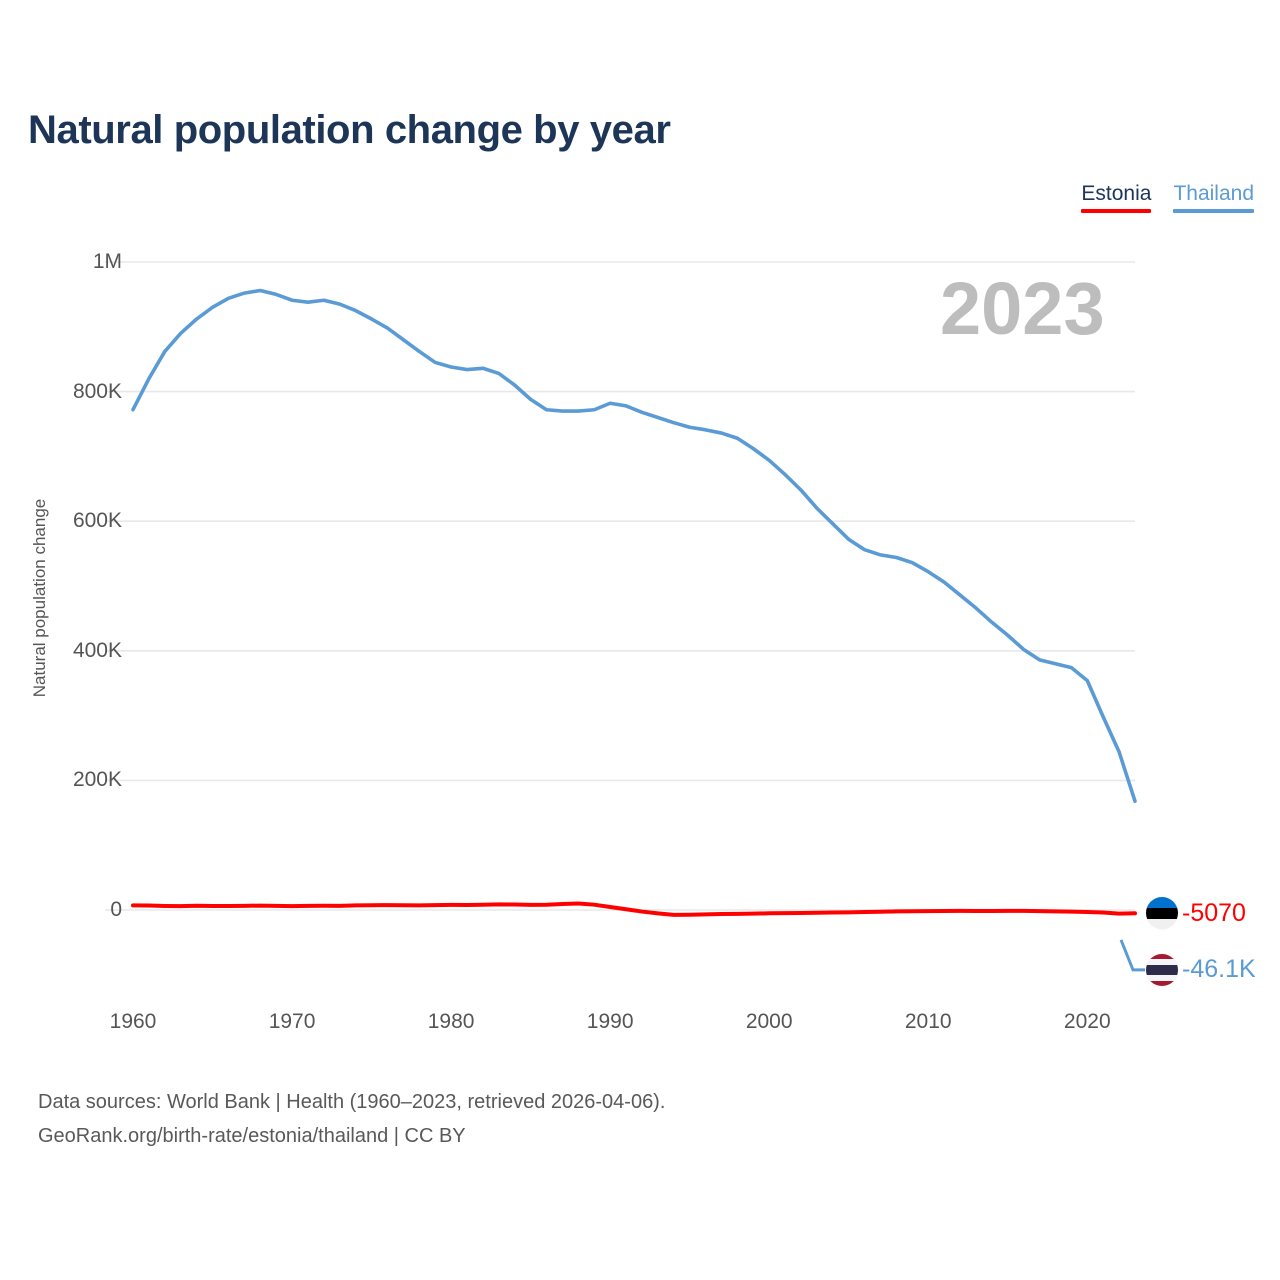  I want to click on y-axis-tick-label: 400K, so click(97, 650).